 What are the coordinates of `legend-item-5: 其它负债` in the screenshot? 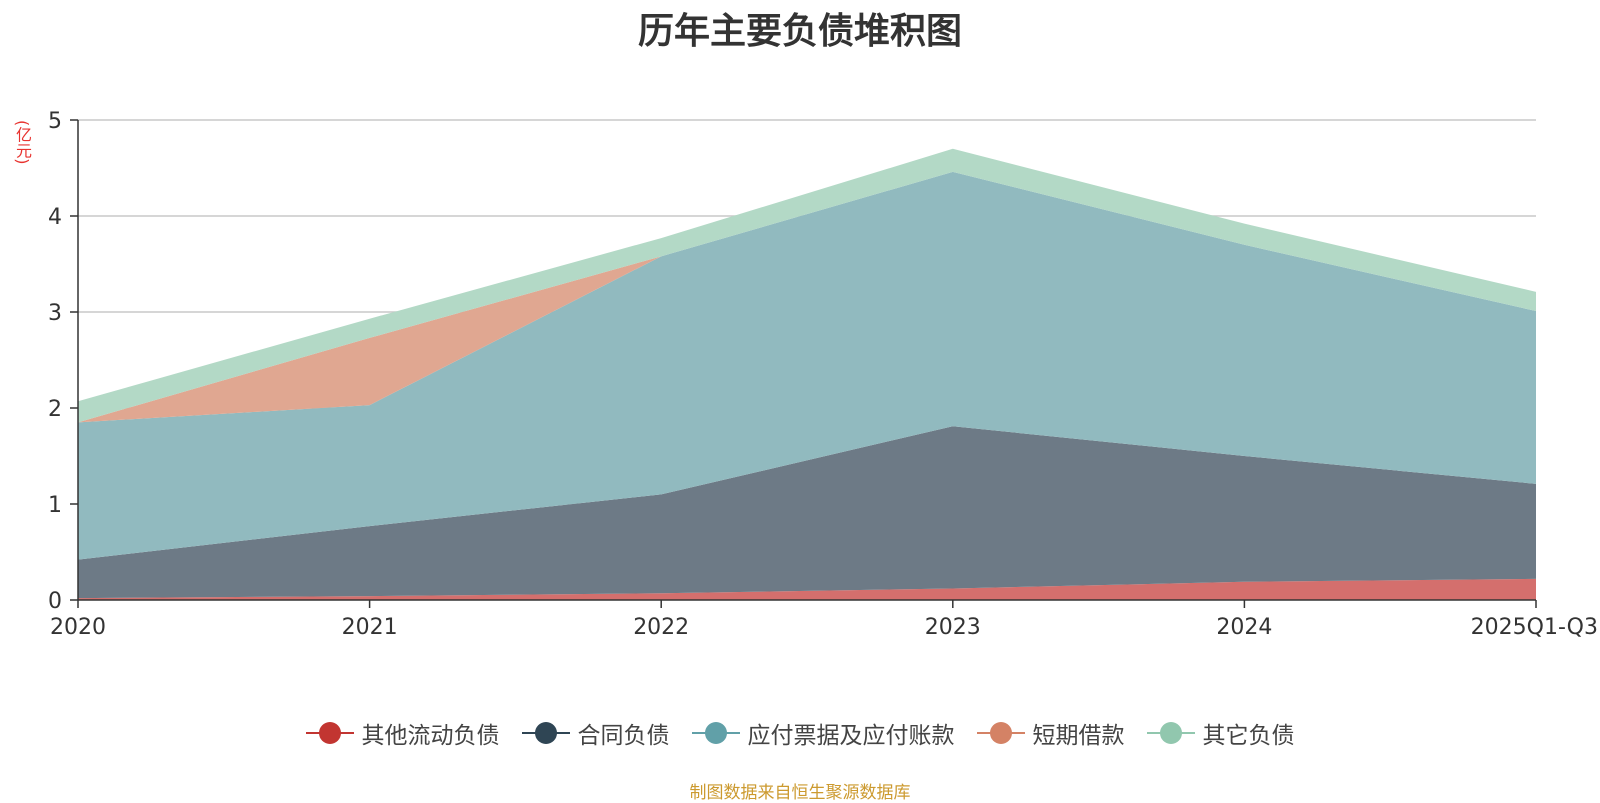 It's located at (1220, 733).